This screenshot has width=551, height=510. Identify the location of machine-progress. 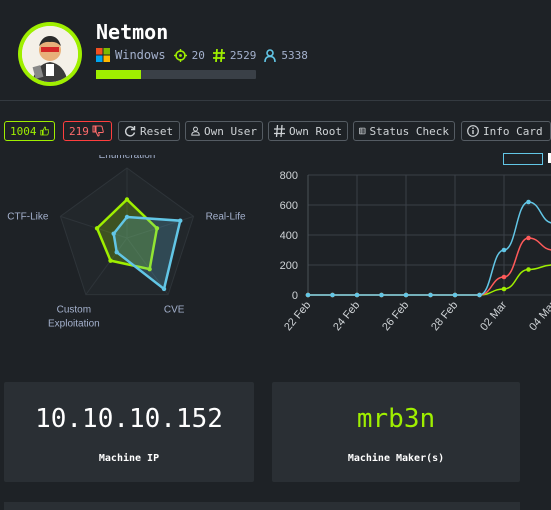
(176, 74).